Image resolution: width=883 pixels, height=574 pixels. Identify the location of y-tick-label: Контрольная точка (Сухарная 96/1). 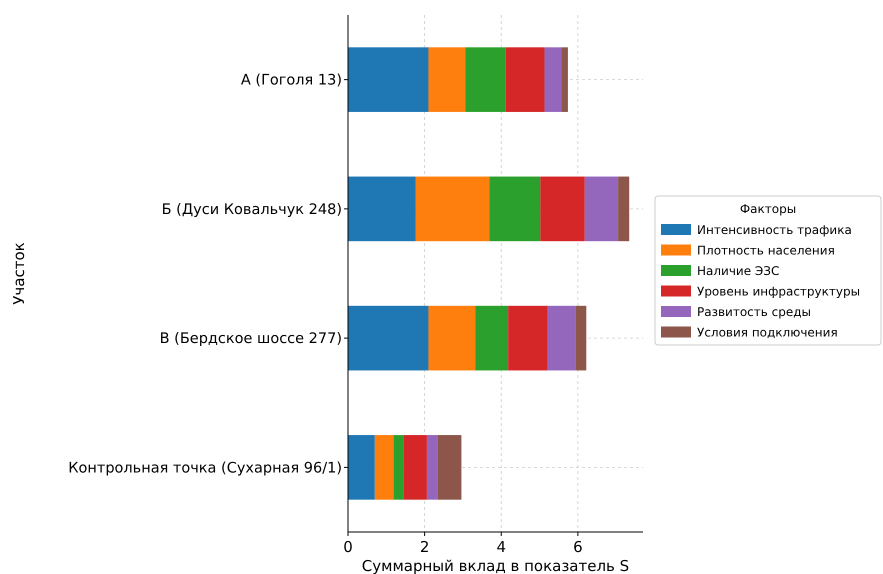
(205, 468).